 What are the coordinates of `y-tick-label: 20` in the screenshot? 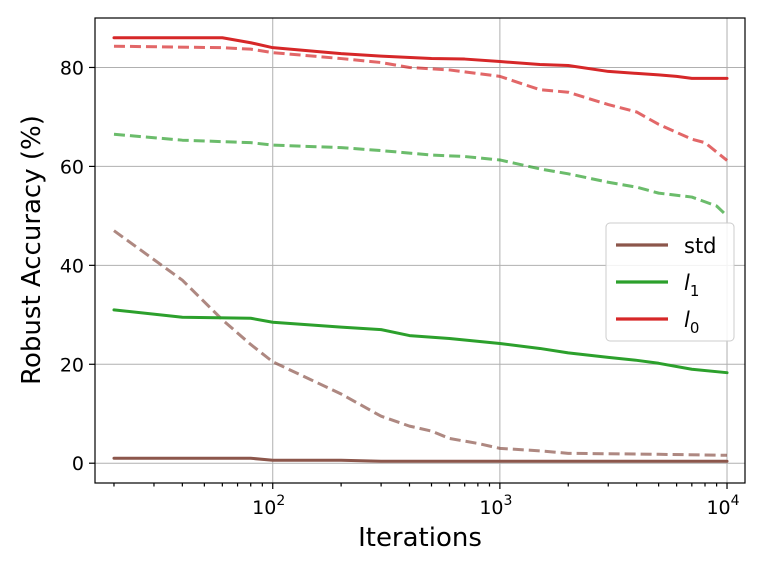 It's located at (72, 365).